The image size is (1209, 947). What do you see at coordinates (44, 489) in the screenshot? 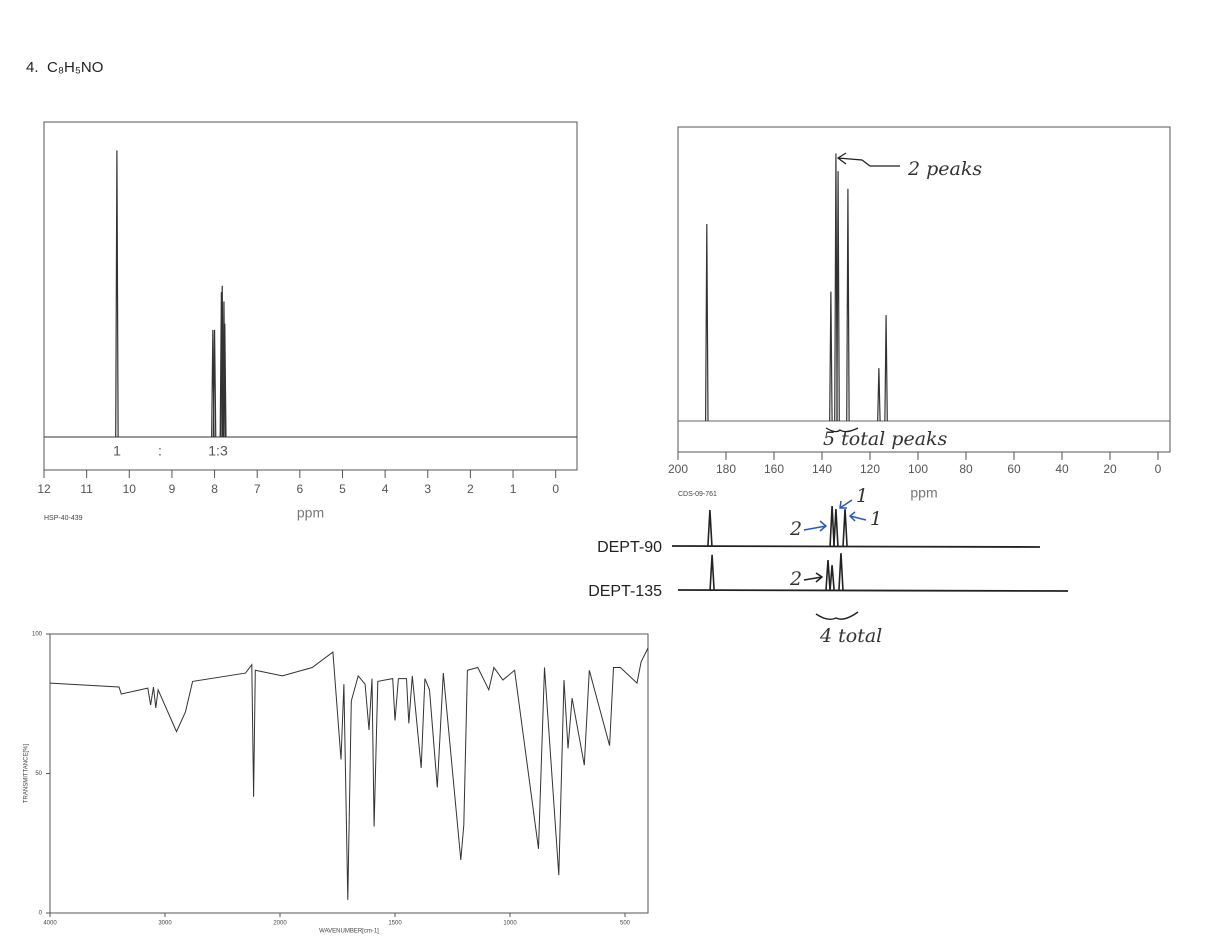
I see `x-tick-label: 12` at bounding box center [44, 489].